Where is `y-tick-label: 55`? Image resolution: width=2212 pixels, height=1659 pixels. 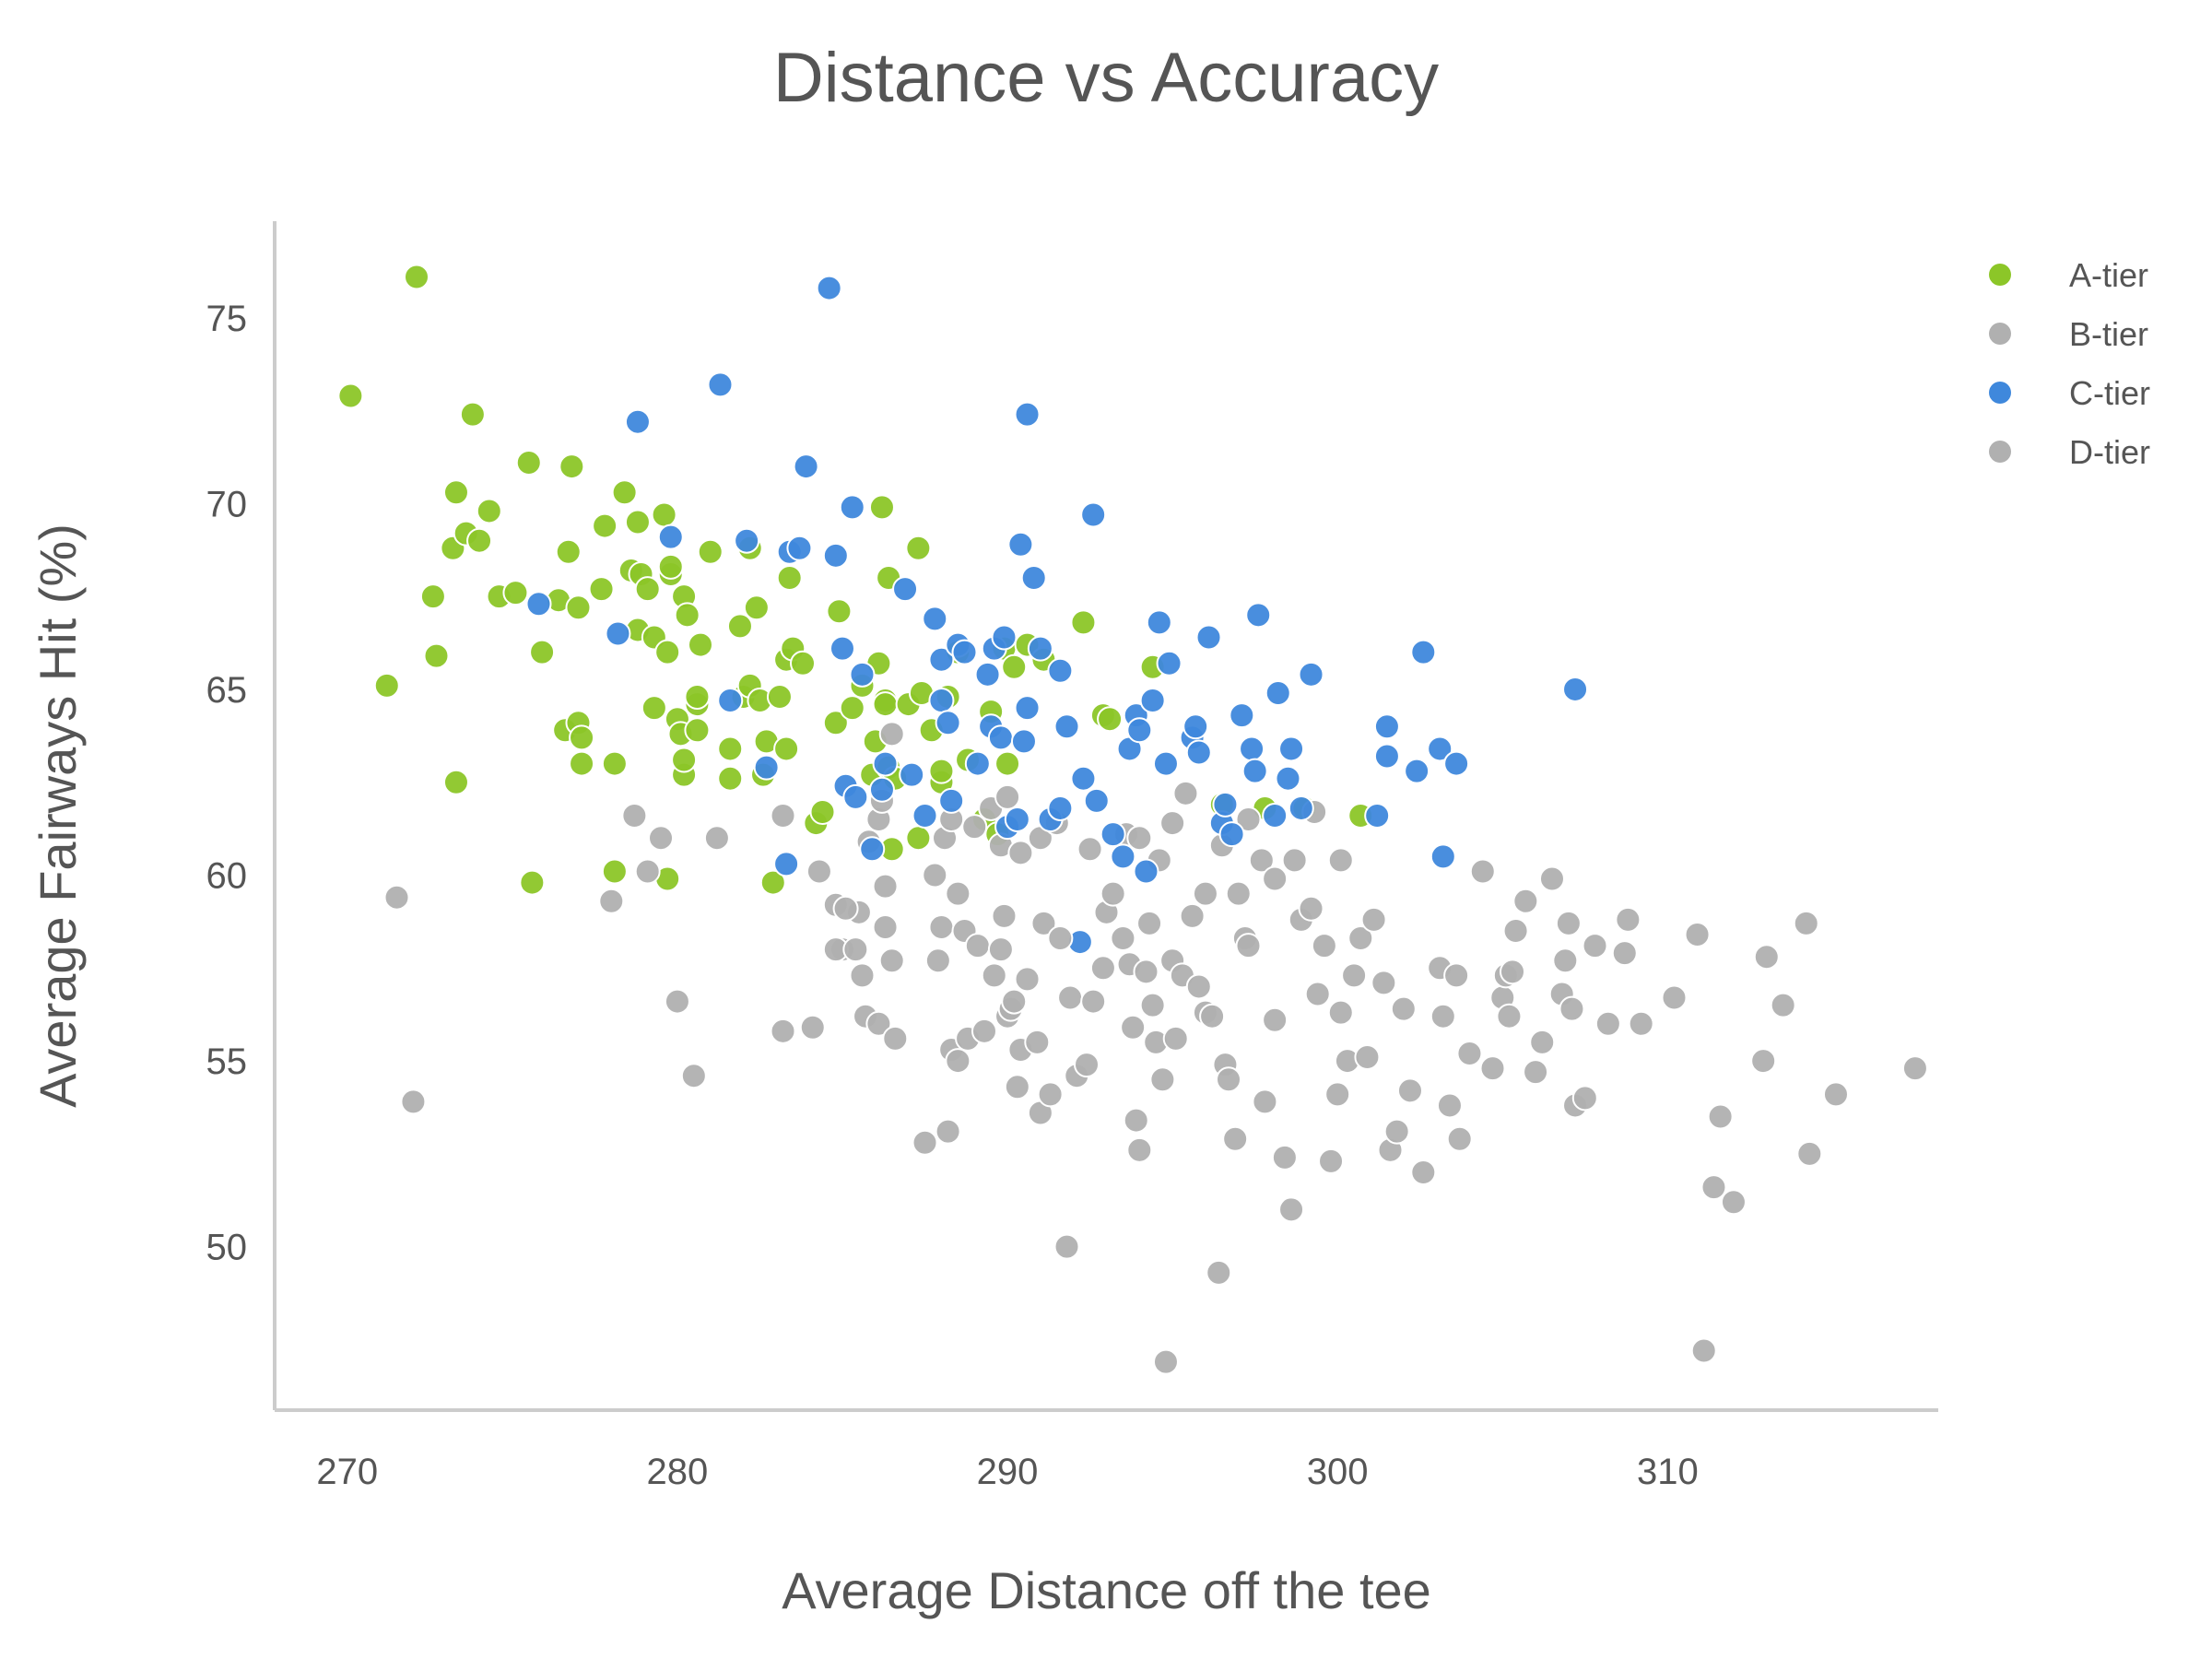 y-tick-label: 55 is located at coordinates (227, 1061).